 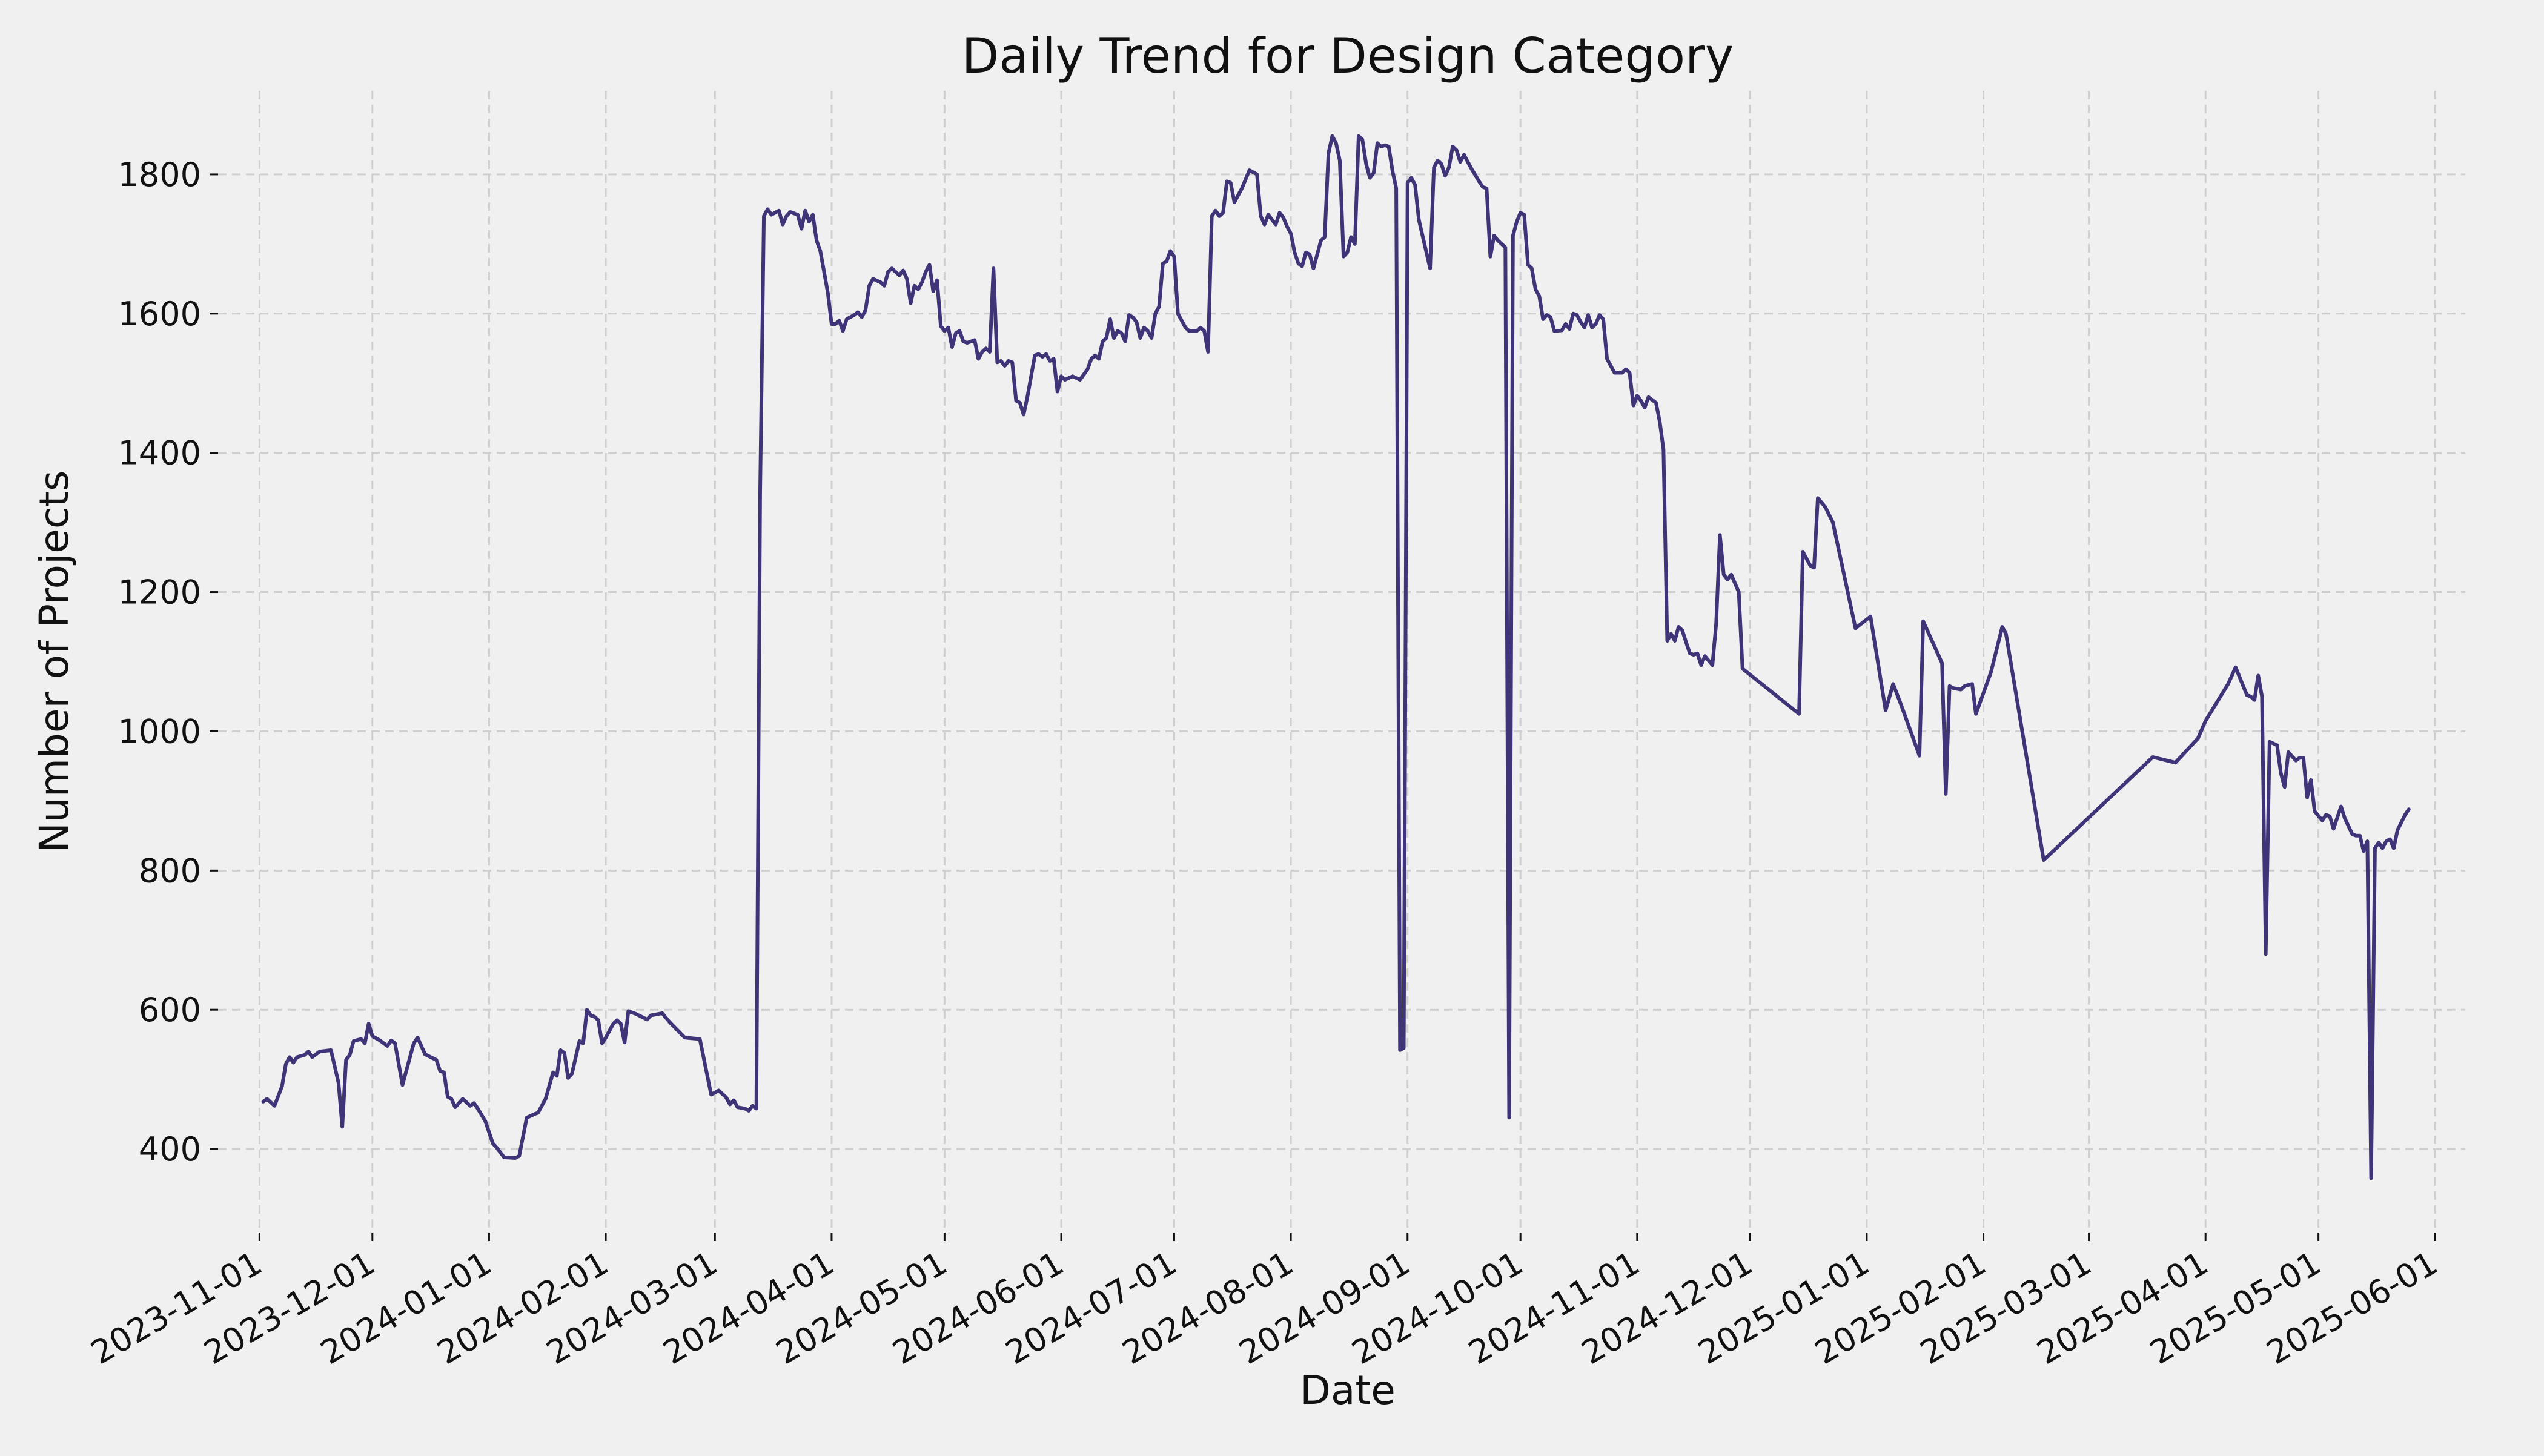 What do you see at coordinates (1348, 56) in the screenshot?
I see `chart-title: Daily Trend for Design Category` at bounding box center [1348, 56].